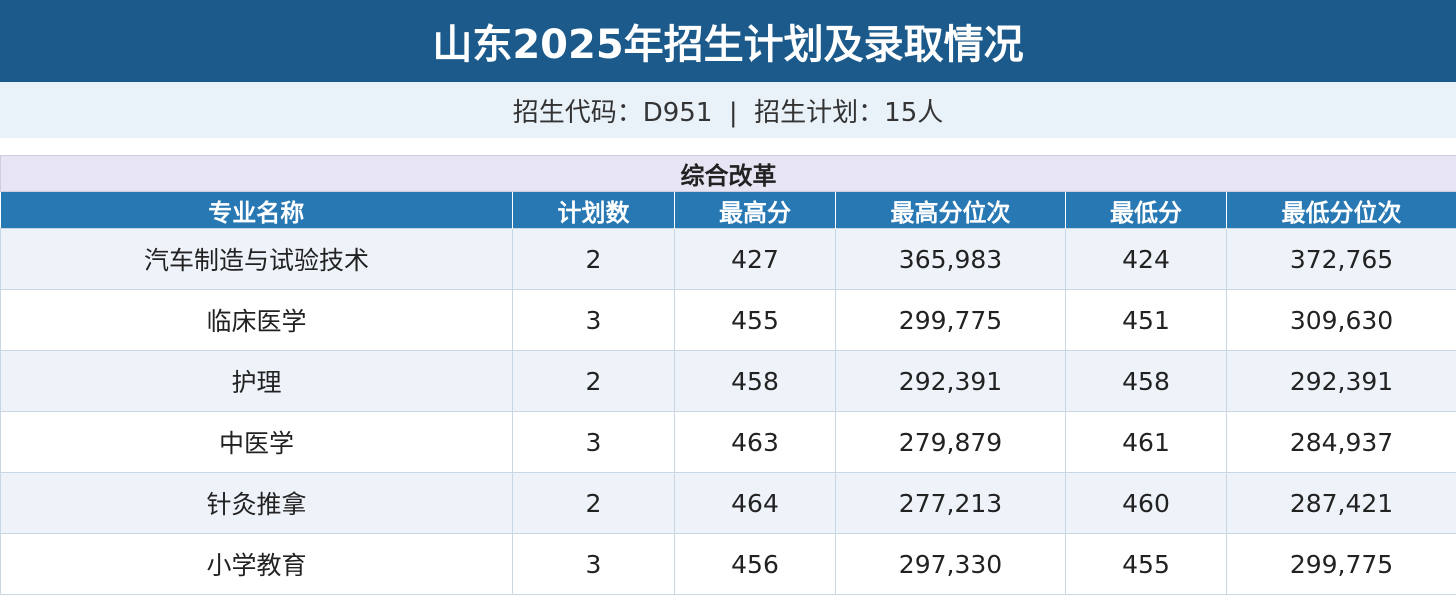 This screenshot has width=1456, height=595. Describe the element at coordinates (951, 210) in the screenshot. I see `column-header: 最高分位次` at that location.